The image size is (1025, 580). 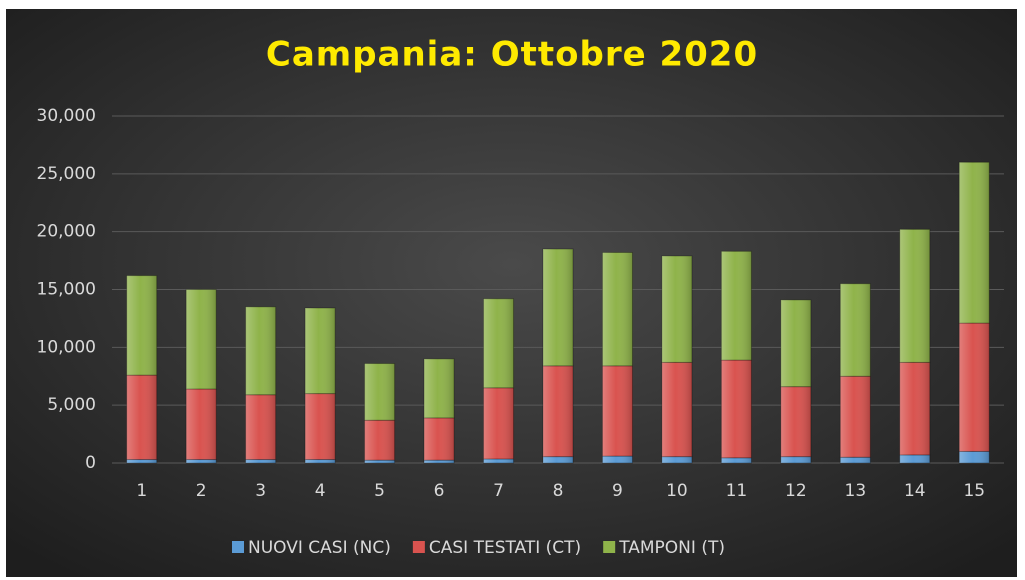 I want to click on y-tick-label: 20,000, so click(x=66, y=232).